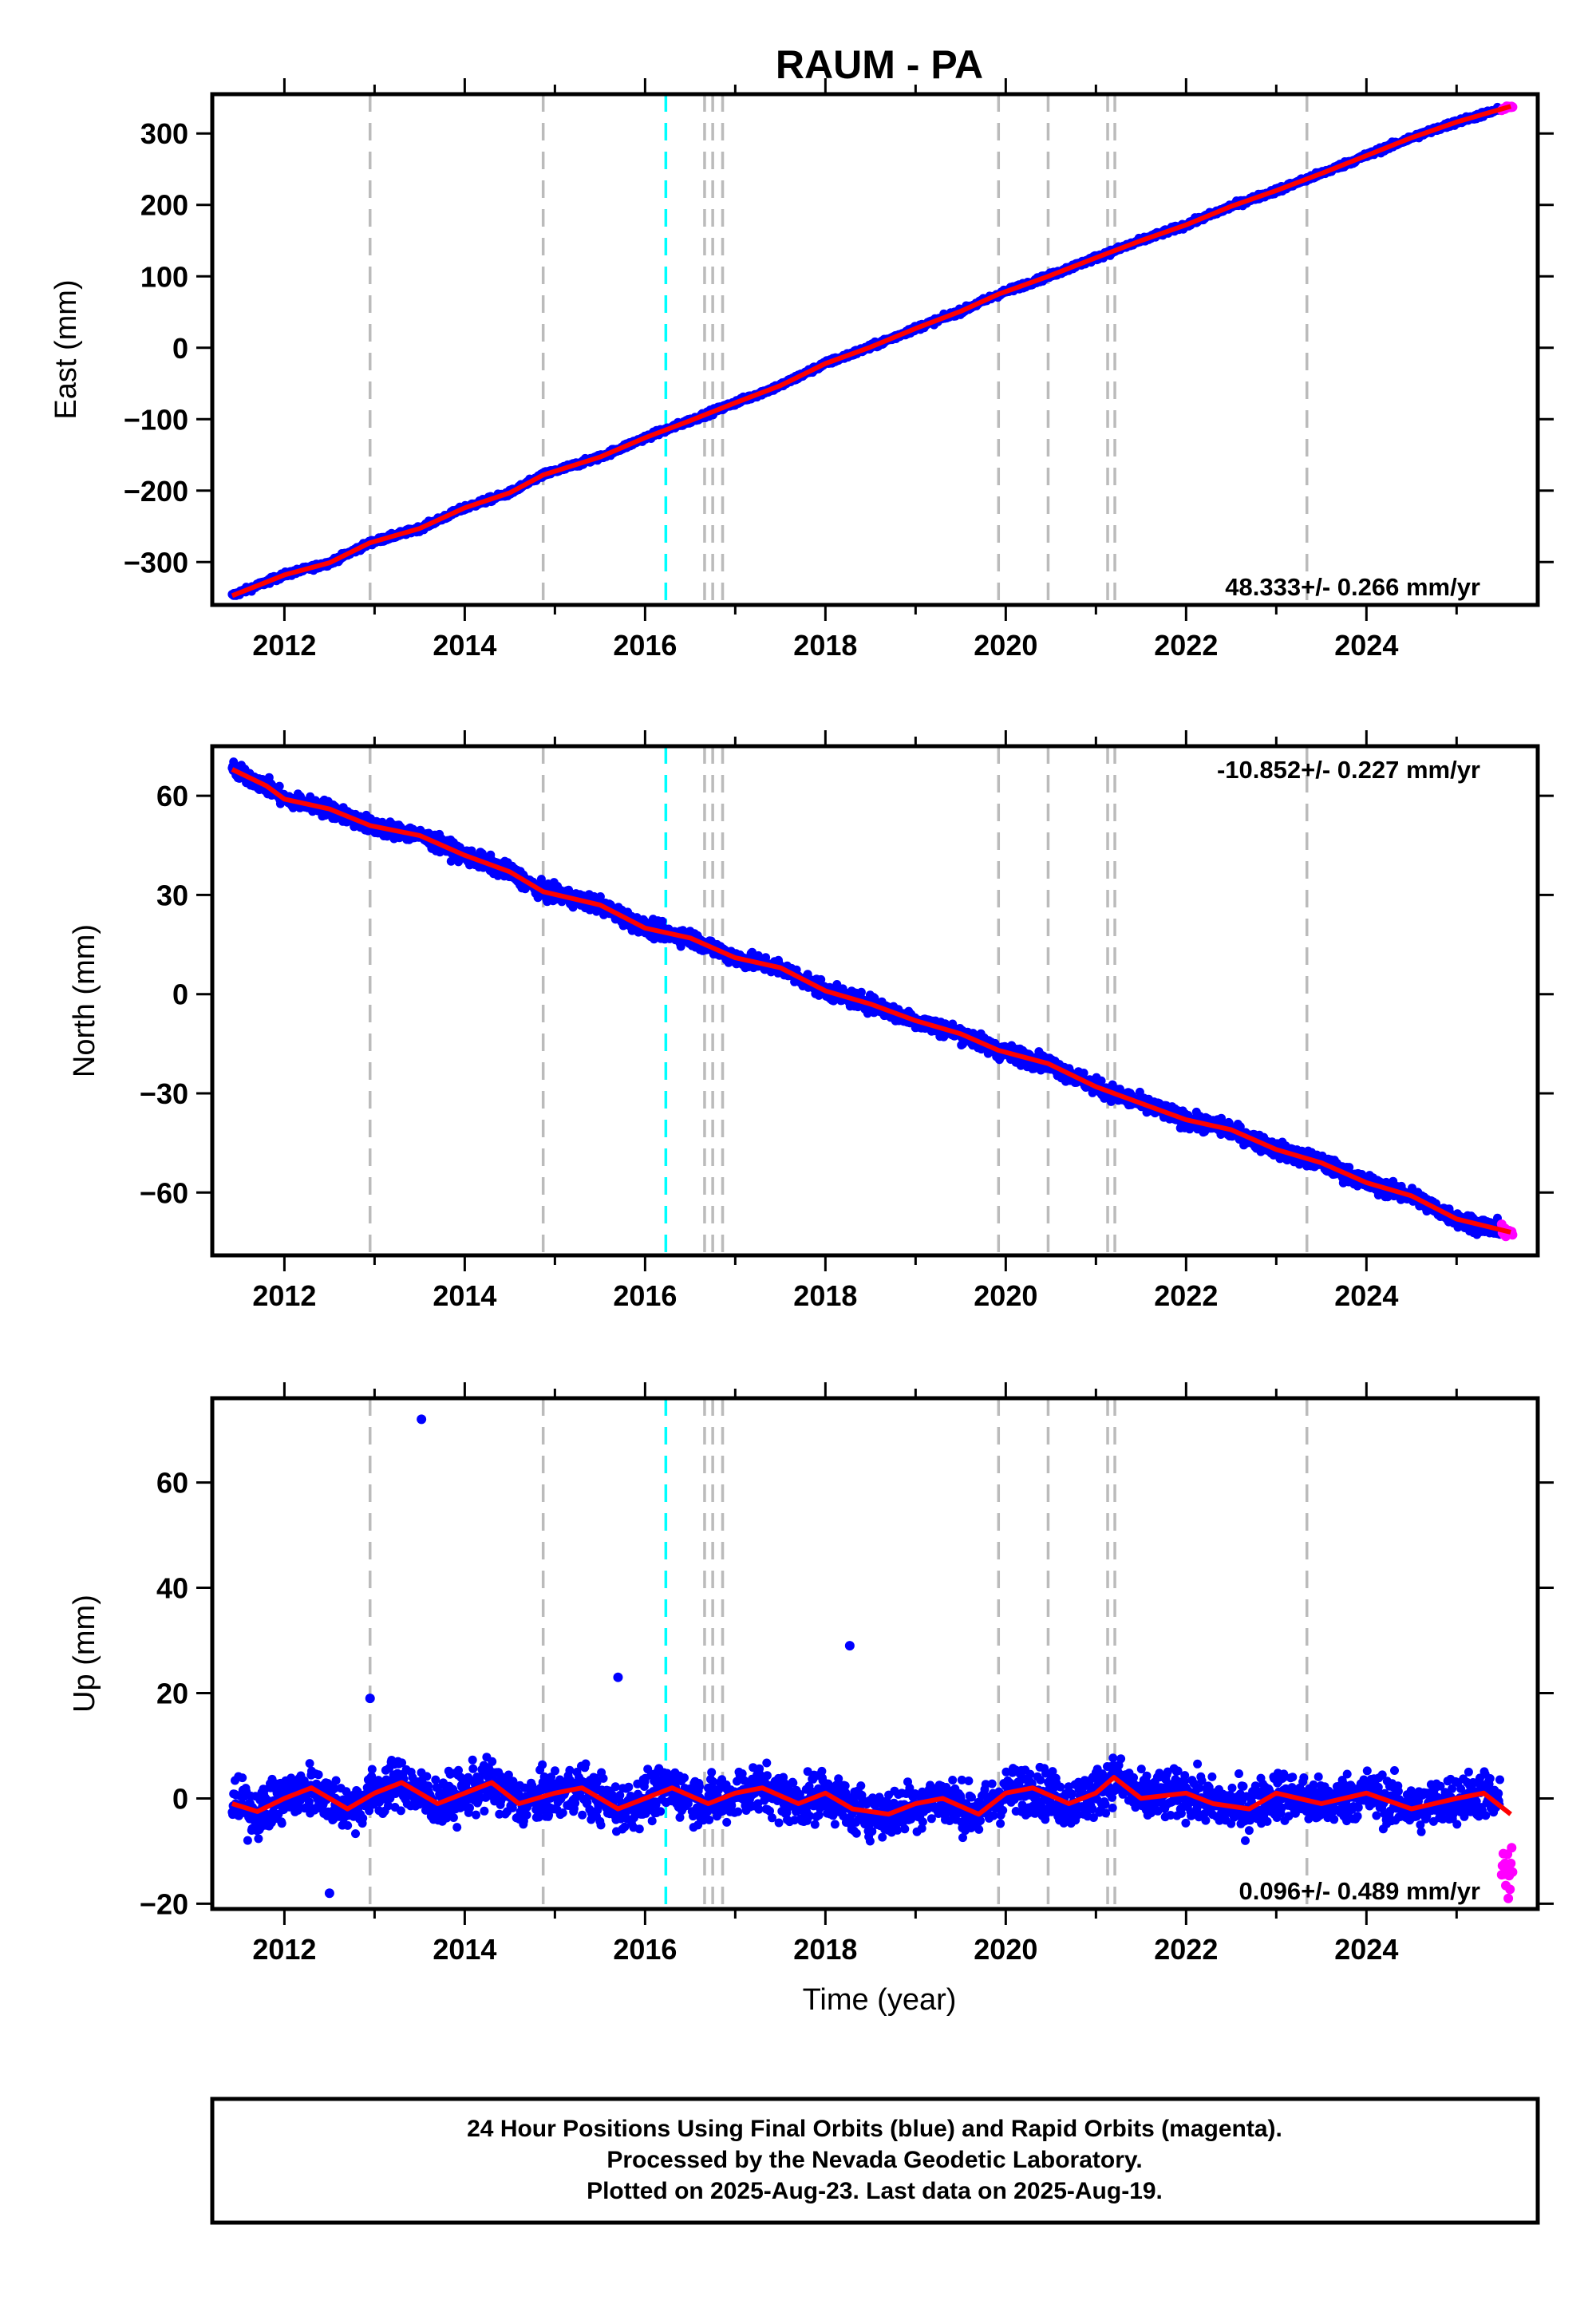  I want to click on y-tick-label: 200, so click(164, 205).